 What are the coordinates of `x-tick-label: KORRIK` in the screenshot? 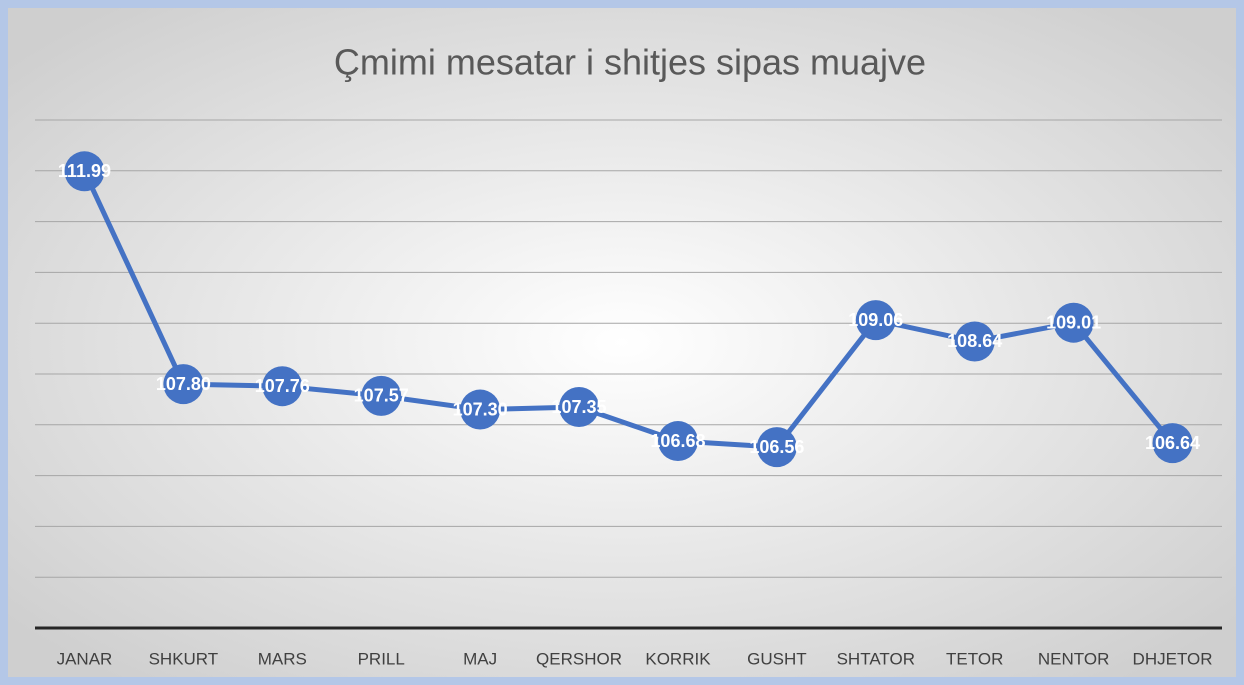 It's located at (678, 658).